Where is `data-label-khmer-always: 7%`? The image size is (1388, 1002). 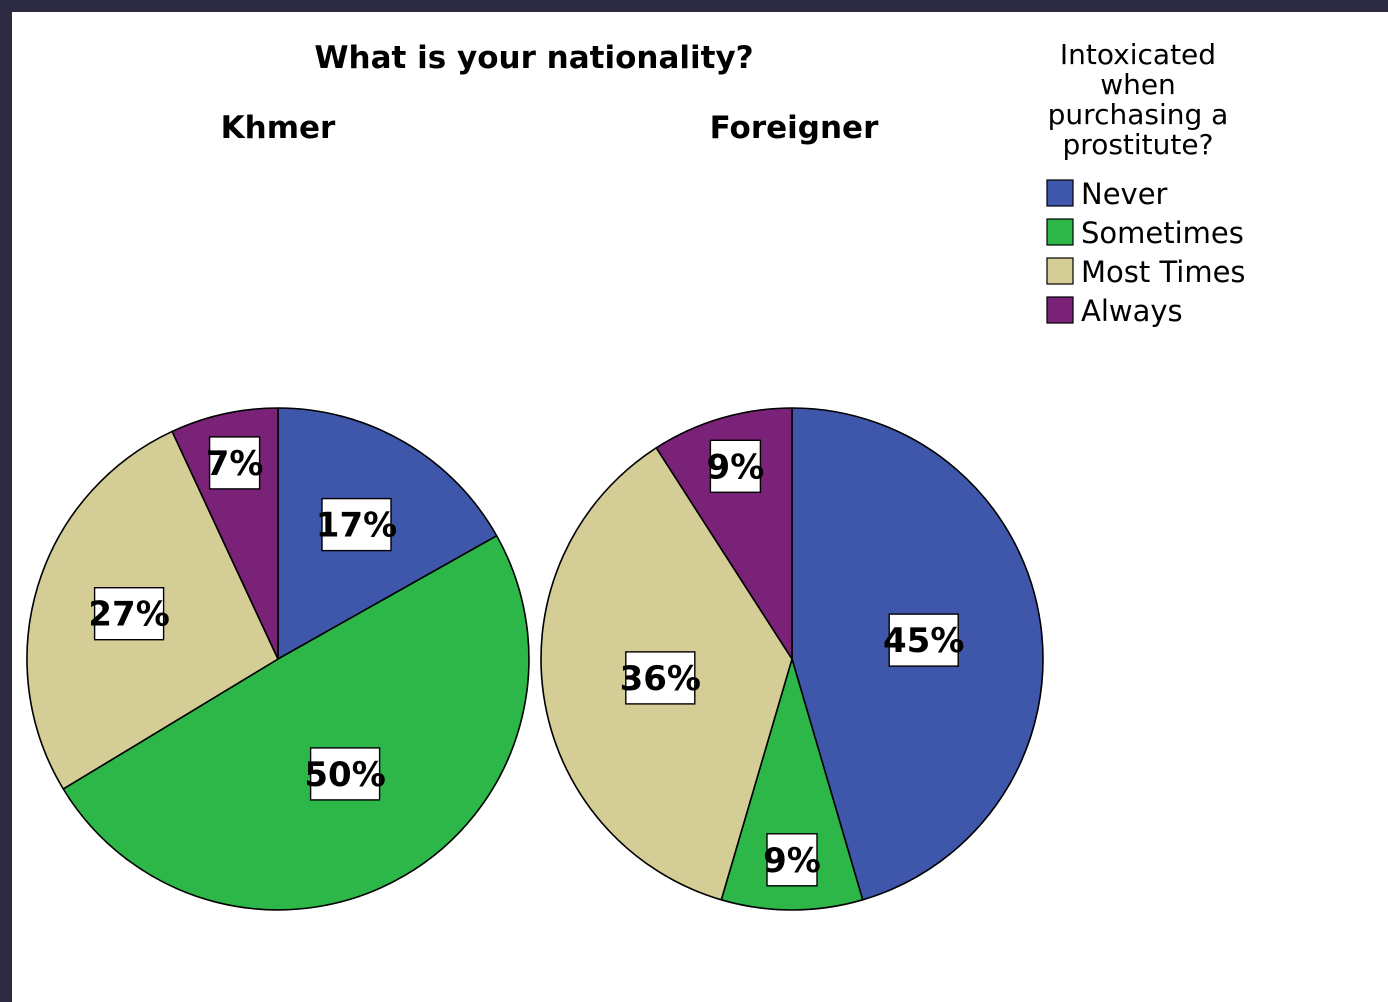 data-label-khmer-always: 7% is located at coordinates (235, 464).